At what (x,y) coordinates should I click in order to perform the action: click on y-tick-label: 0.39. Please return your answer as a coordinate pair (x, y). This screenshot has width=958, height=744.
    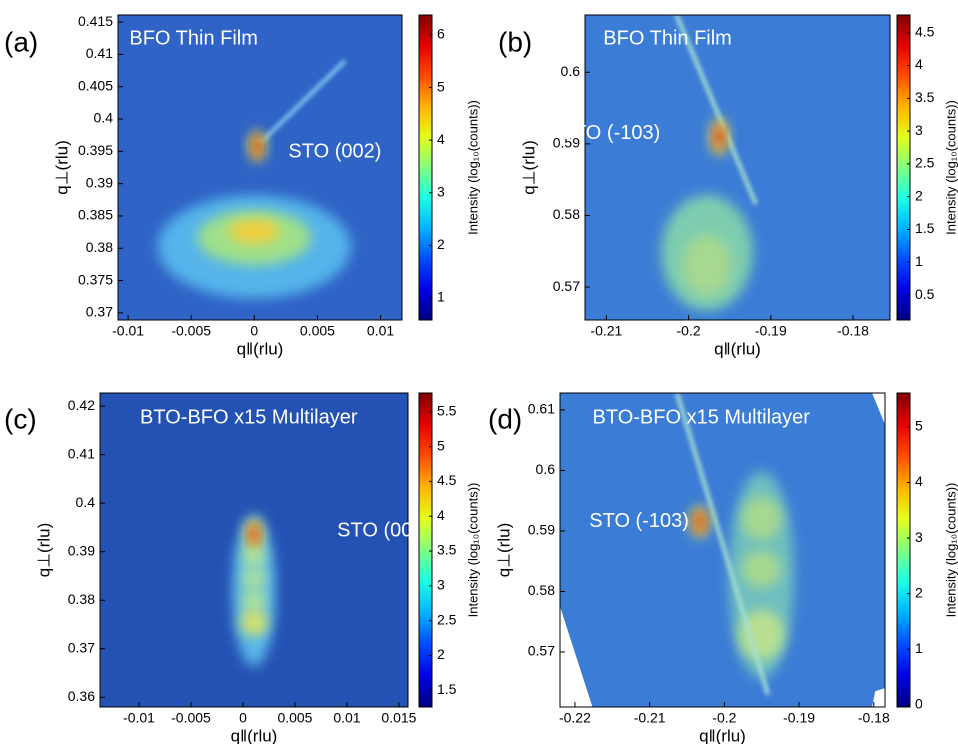
    Looking at the image, I should click on (99, 182).